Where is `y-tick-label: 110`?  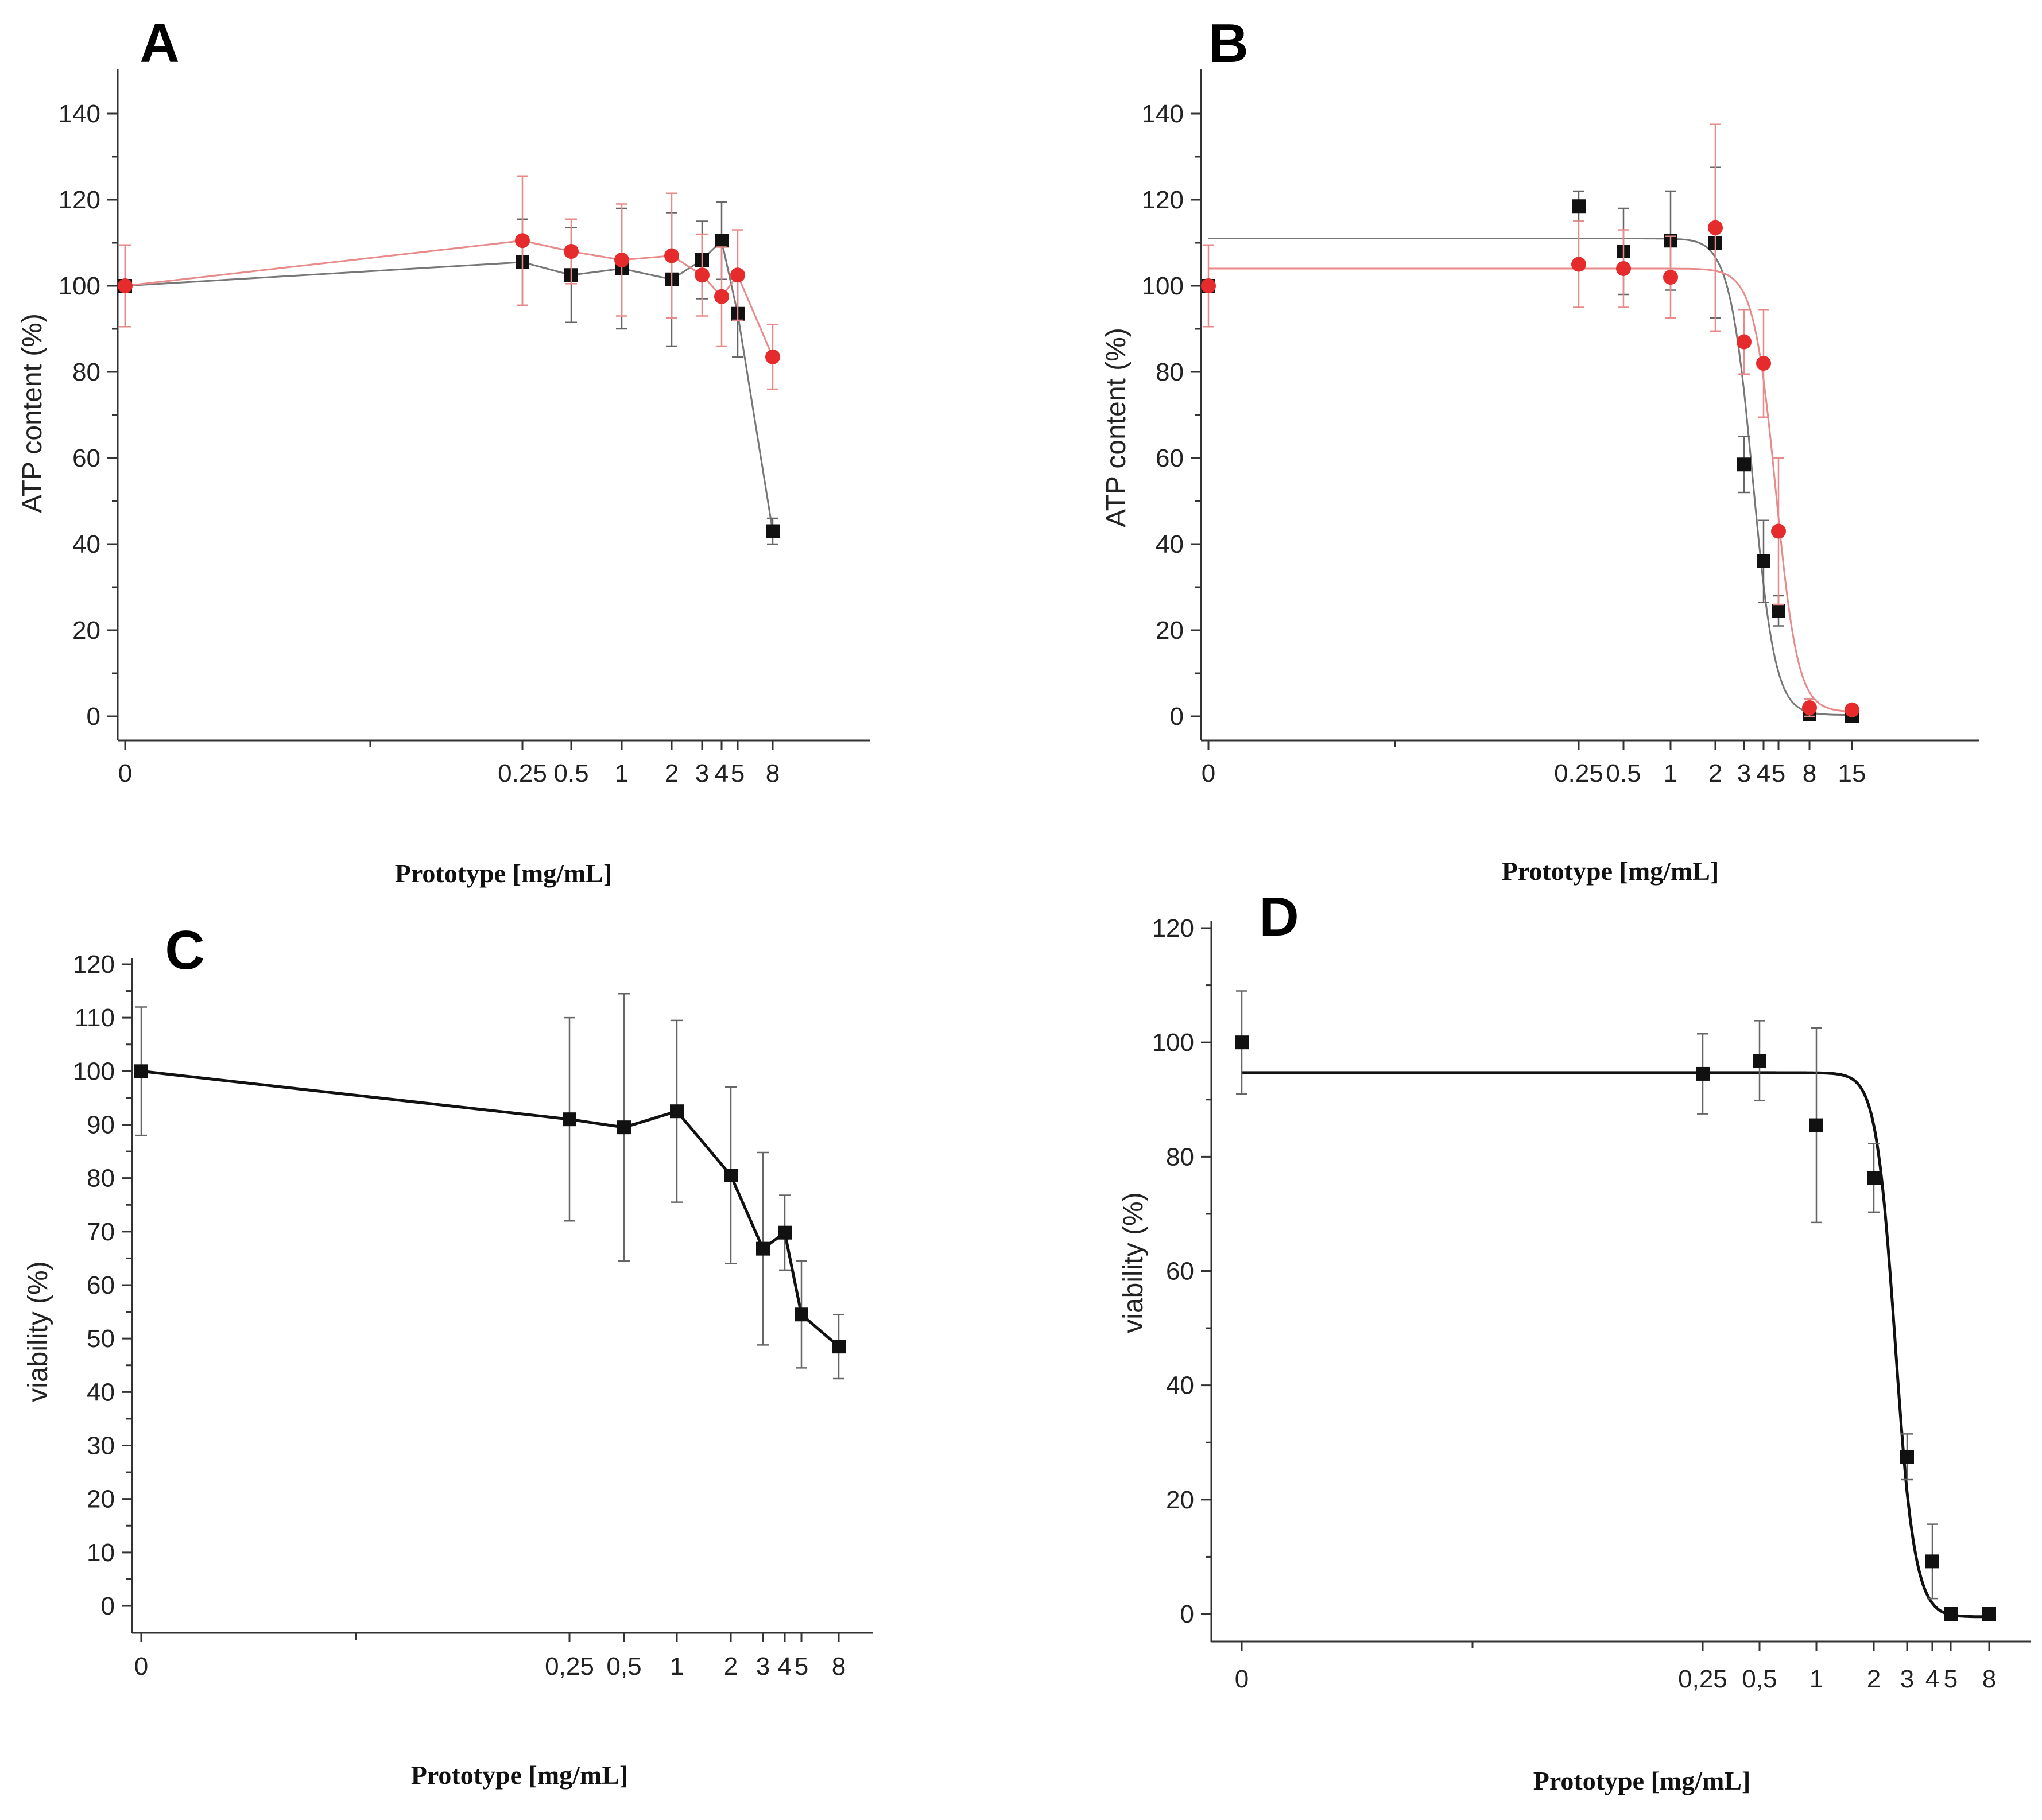
y-tick-label: 110 is located at coordinates (95, 1018).